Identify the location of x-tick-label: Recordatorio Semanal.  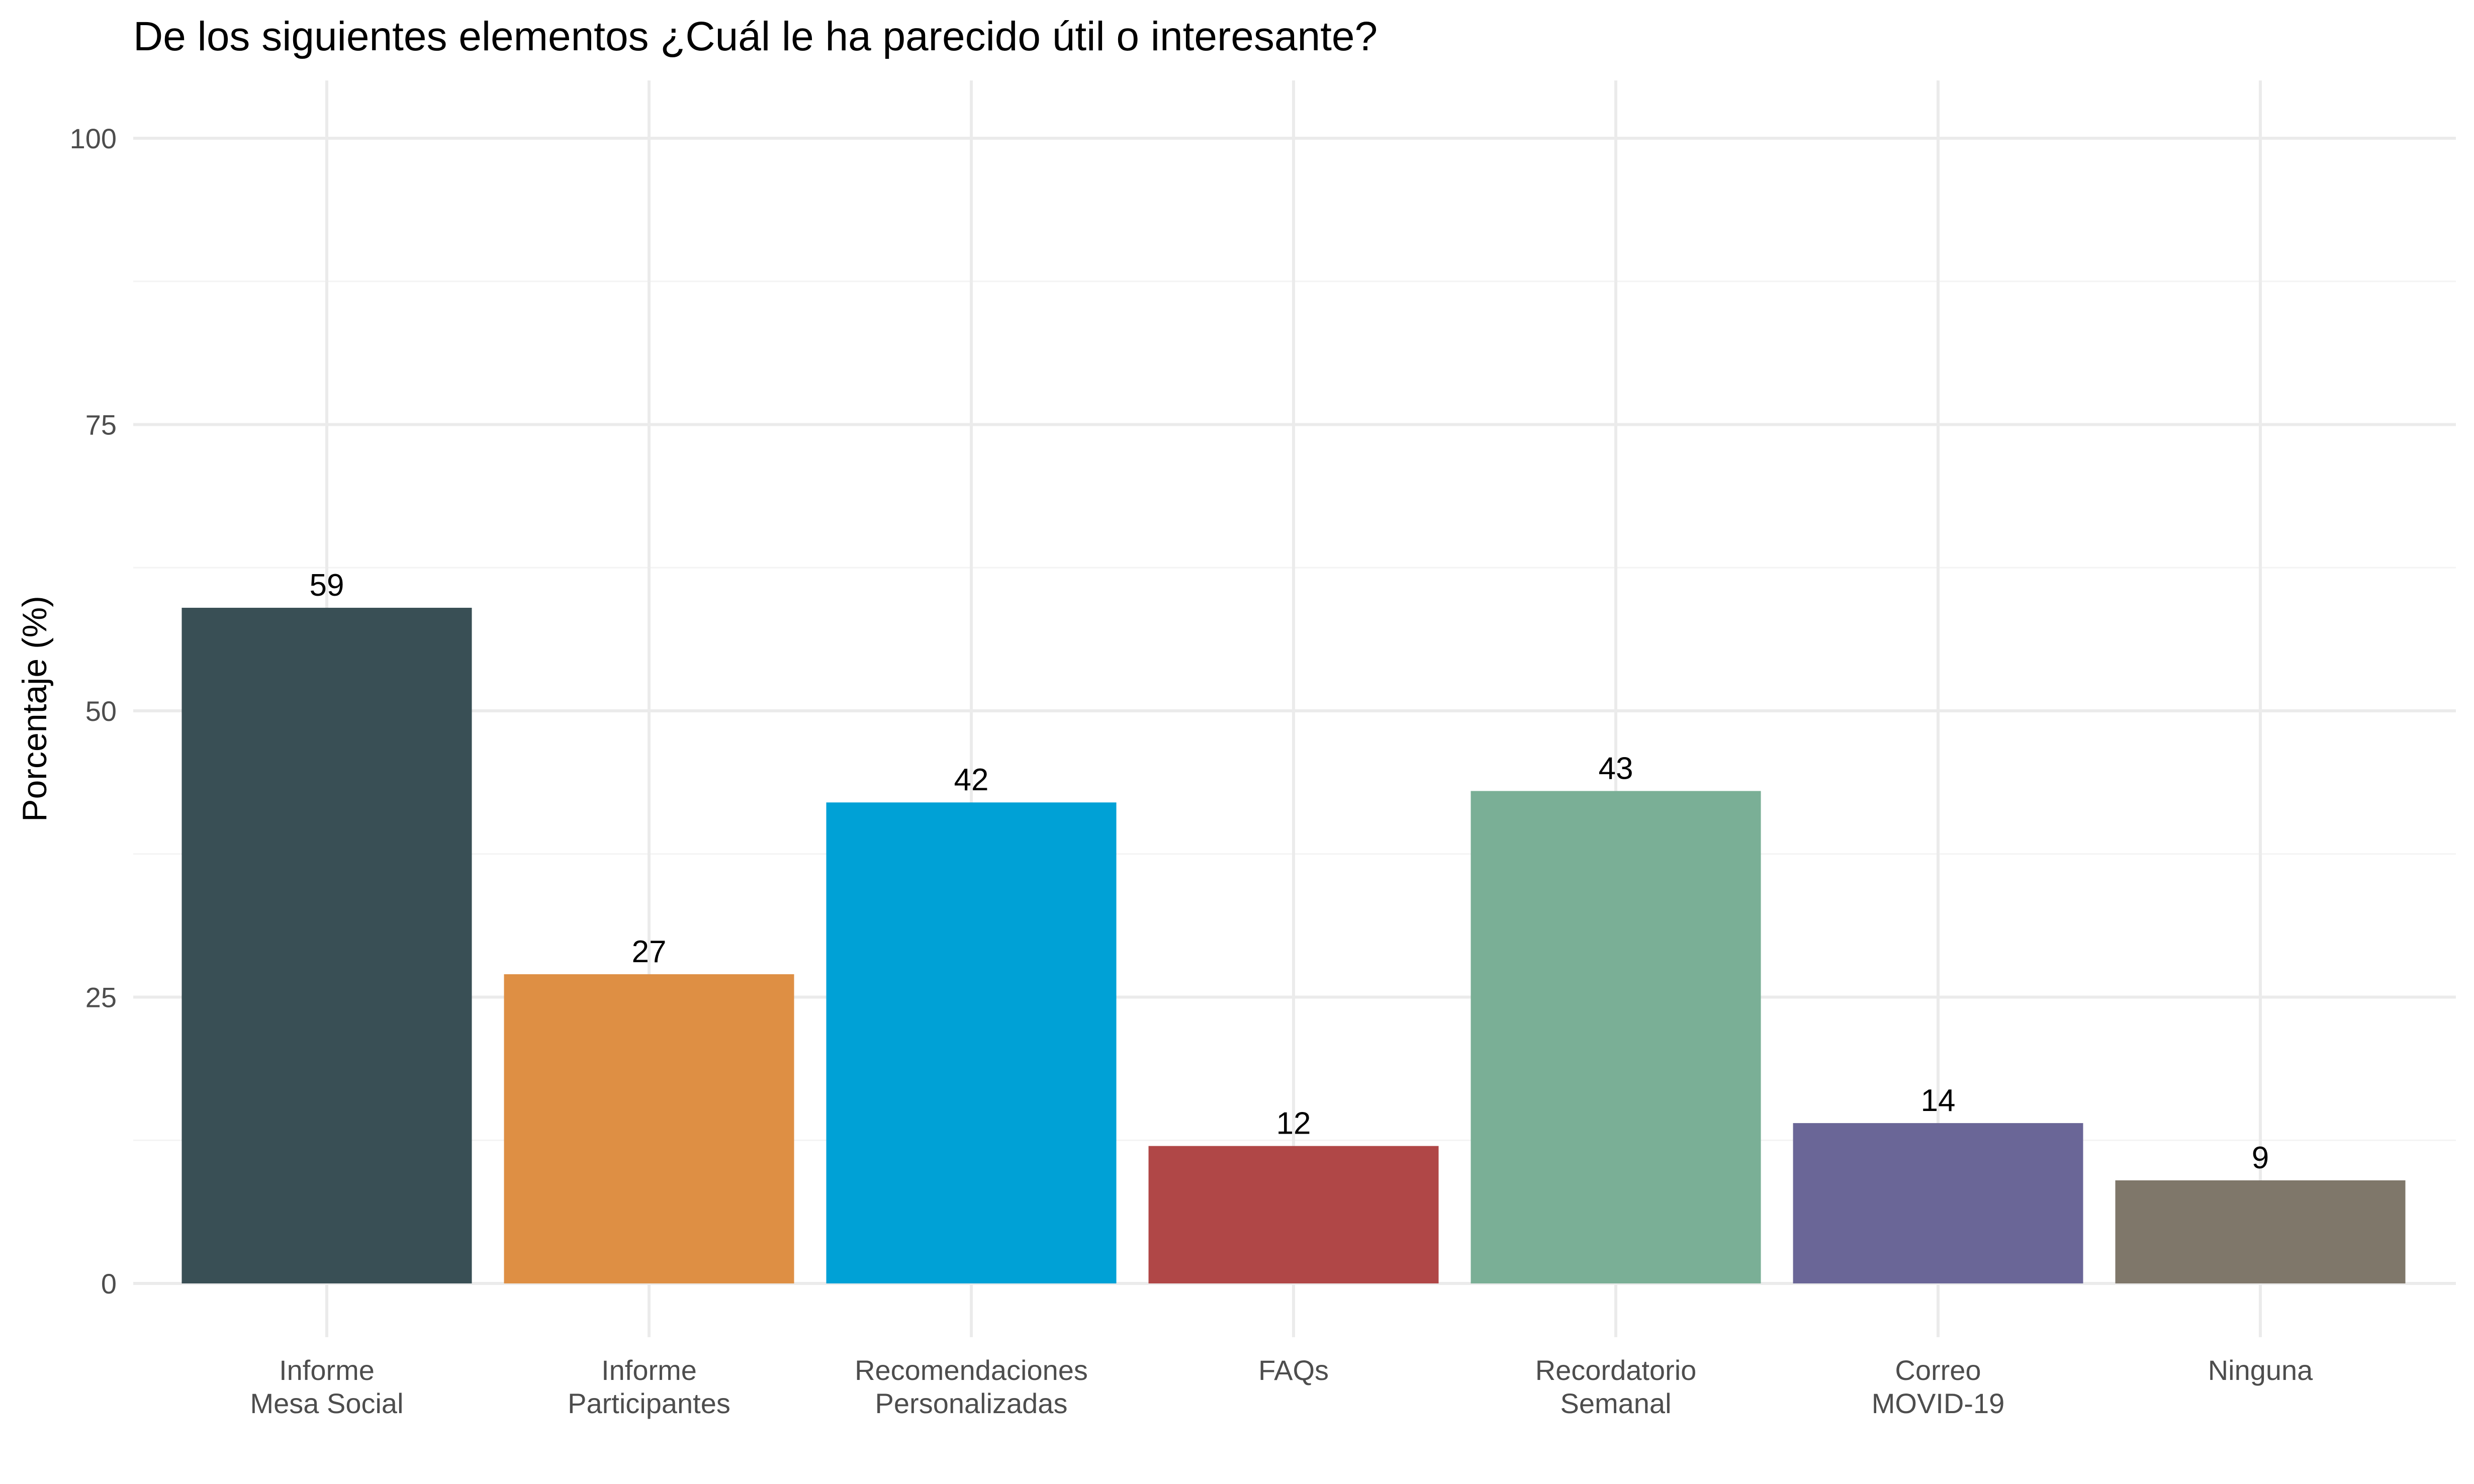
(1616, 1386).